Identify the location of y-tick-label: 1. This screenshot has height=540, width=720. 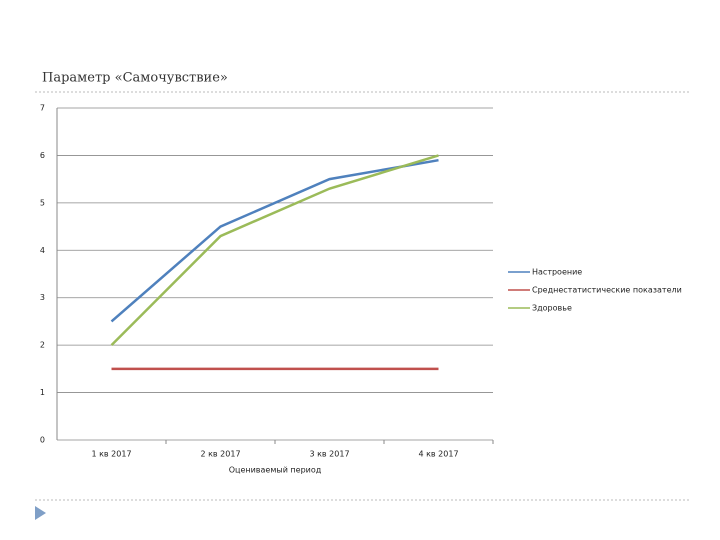
(42, 392).